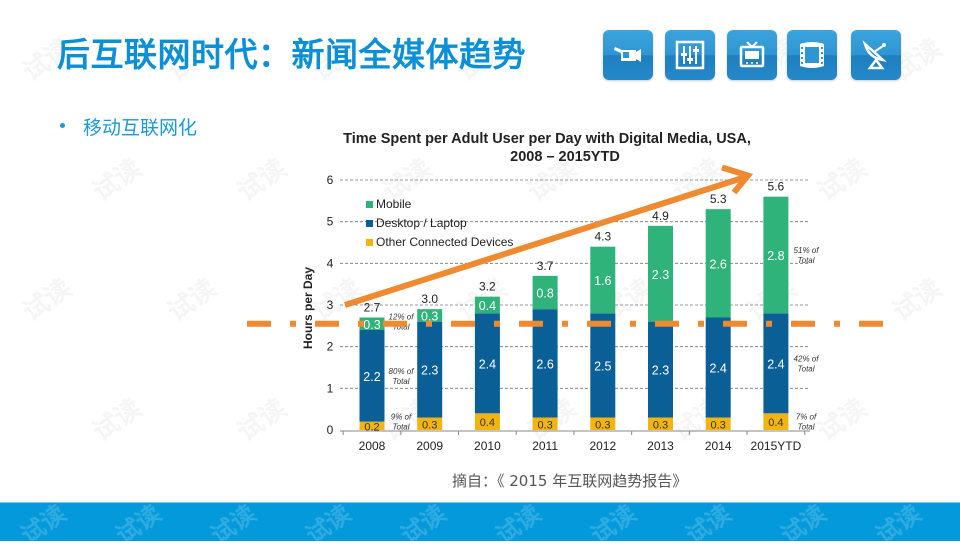 This screenshot has height=551, width=960. I want to click on bar-value-label: 2.5, so click(602, 366).